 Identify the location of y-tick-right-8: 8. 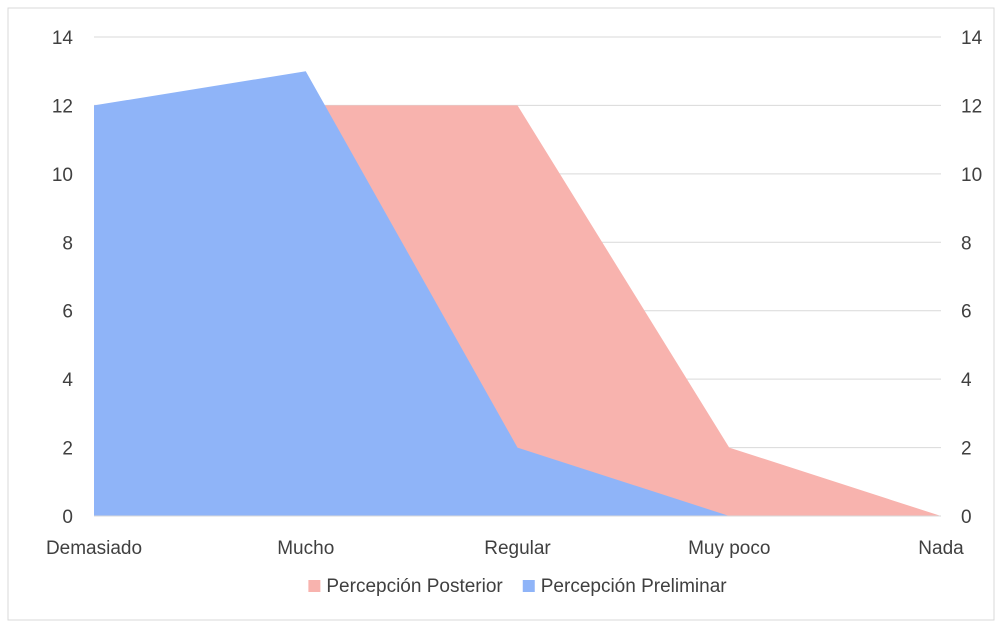
(966, 243).